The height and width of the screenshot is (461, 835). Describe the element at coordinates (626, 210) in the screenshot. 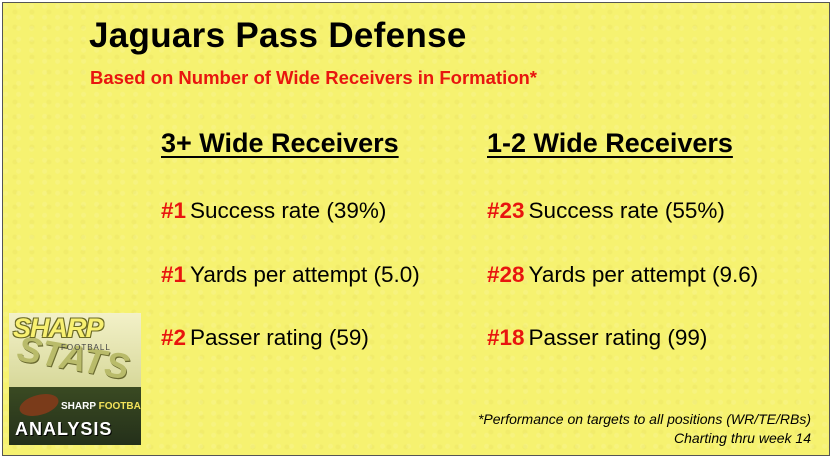

I see `stat-label: Success rate (55%)` at that location.